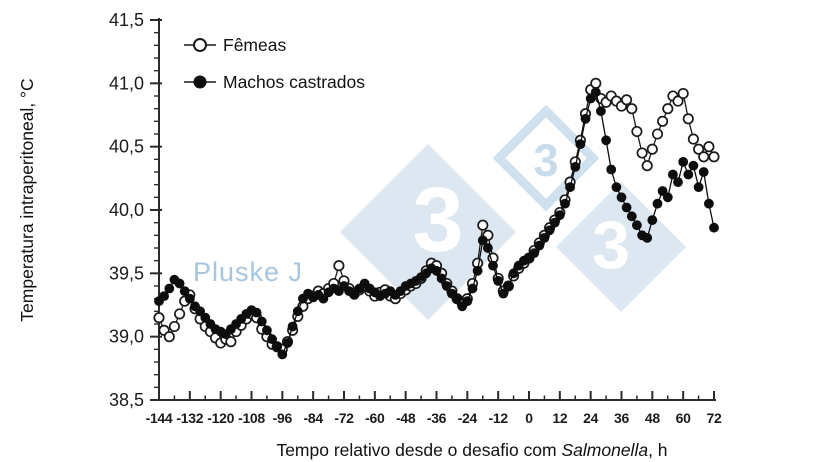 The height and width of the screenshot is (462, 820). Describe the element at coordinates (611, 245) in the screenshot. I see `watermark-three-right: 3` at that location.